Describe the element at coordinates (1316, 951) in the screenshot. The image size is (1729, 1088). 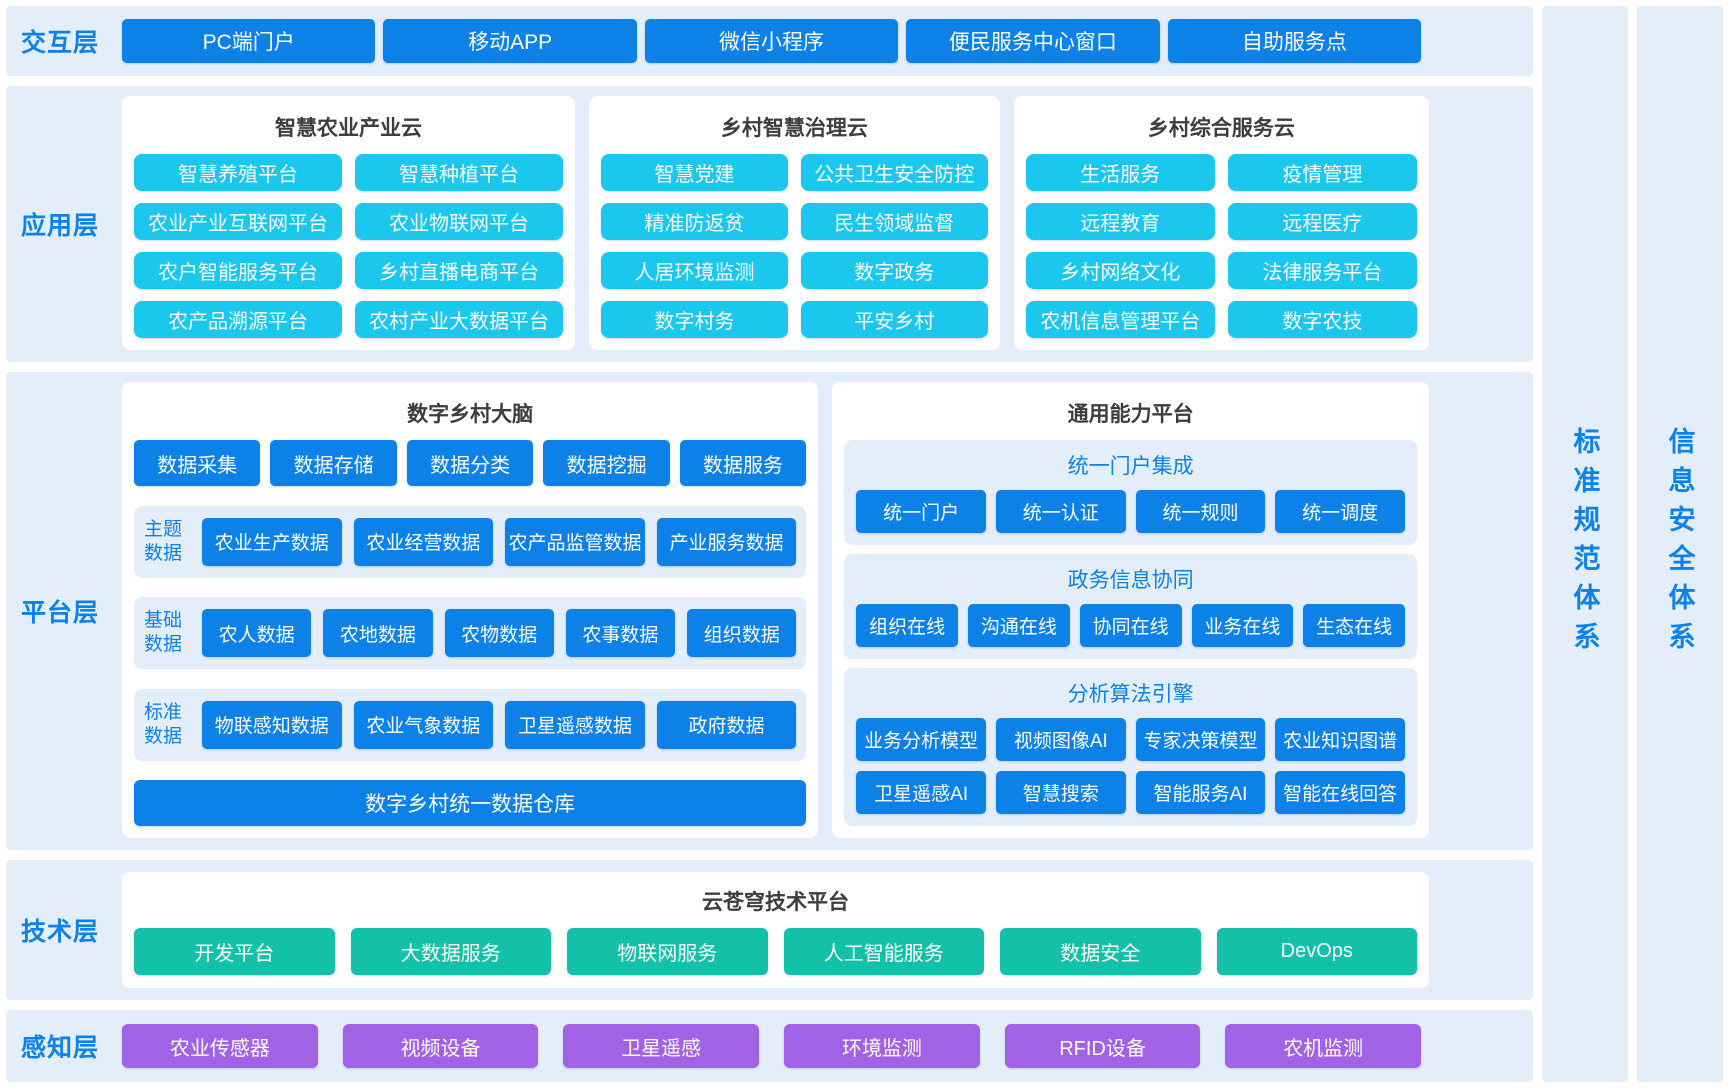
I see `technology-item: DevOps` at that location.